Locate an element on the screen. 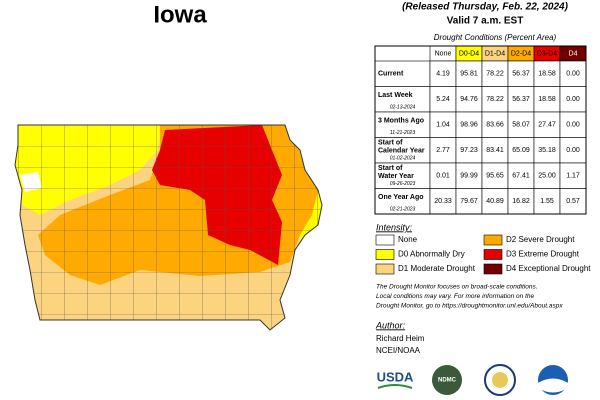 This screenshot has height=400, width=600. row-date: 02-21-2023 is located at coordinates (403, 209).